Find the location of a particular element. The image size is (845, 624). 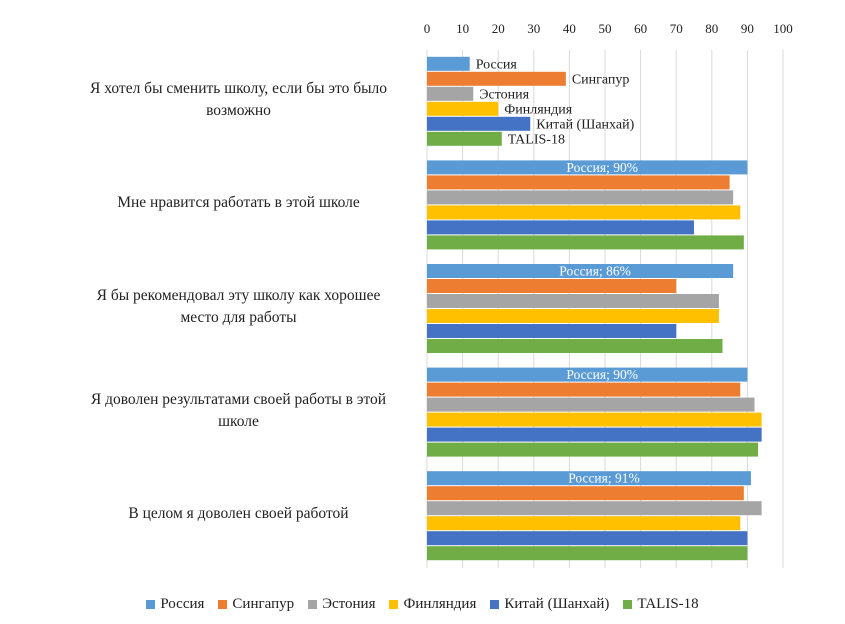

category-label-line: В целом я доволен своей работой is located at coordinates (238, 514).